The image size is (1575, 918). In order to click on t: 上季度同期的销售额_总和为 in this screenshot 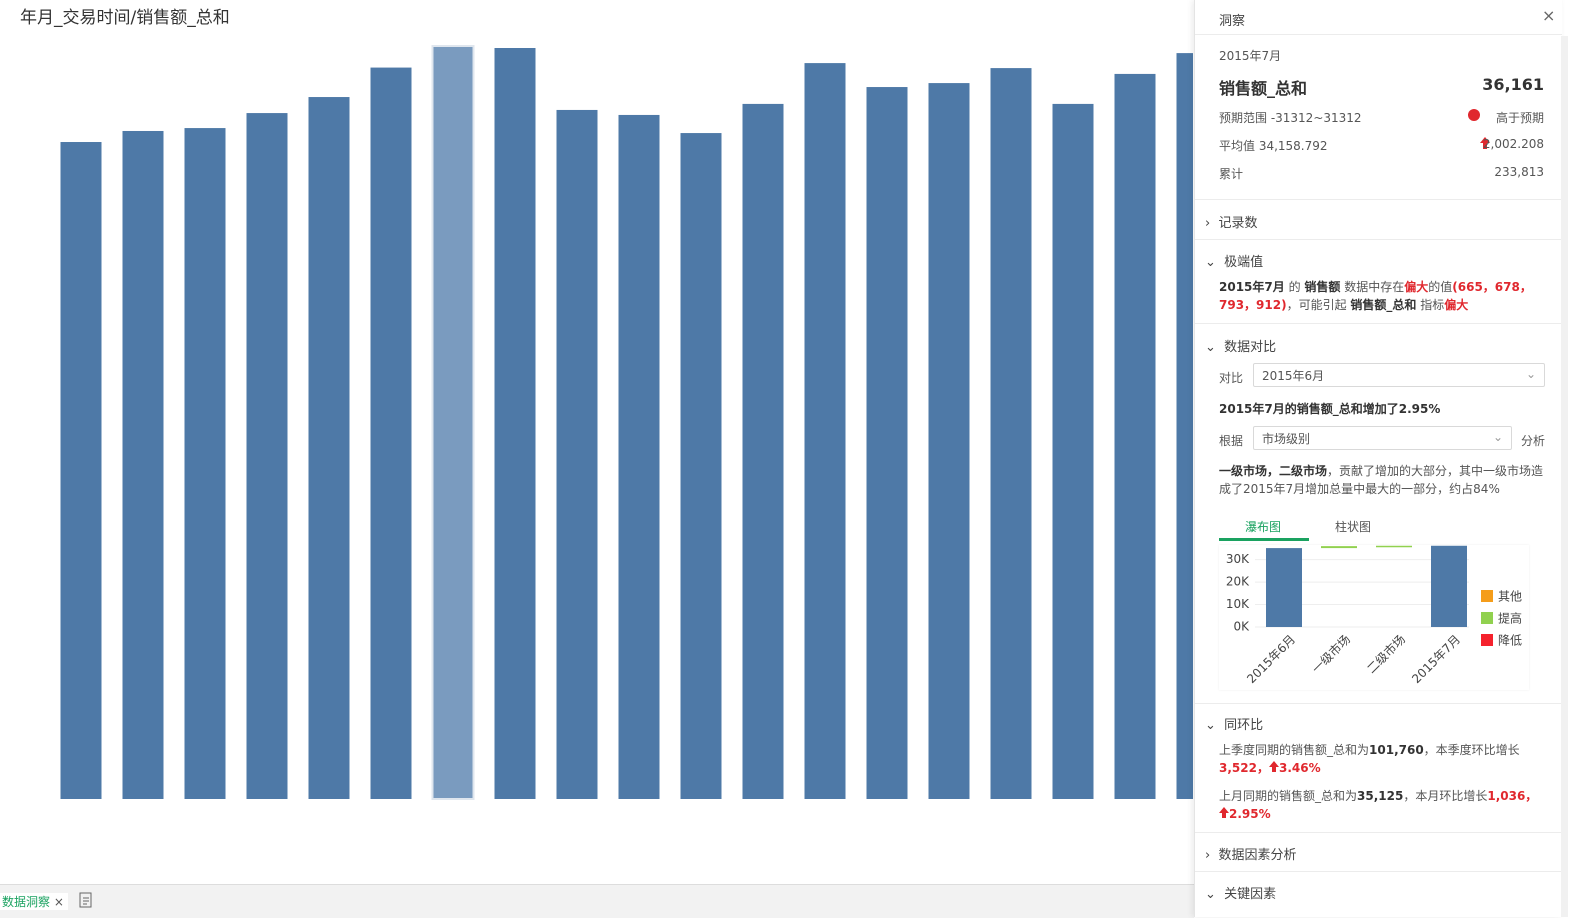, I will do `click(1294, 750)`.